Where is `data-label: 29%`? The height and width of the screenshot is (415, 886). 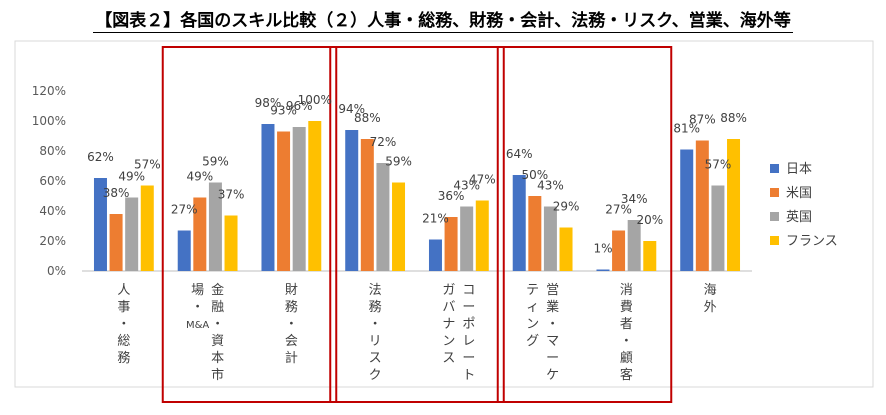 data-label: 29% is located at coordinates (566, 207).